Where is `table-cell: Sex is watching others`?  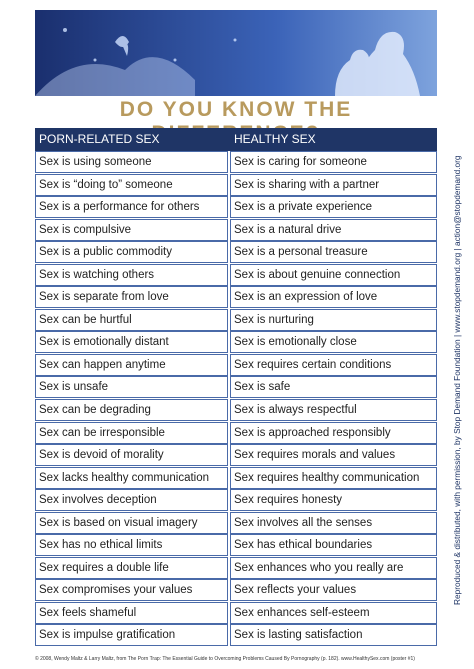
table-cell: Sex is watching others is located at coordinates (131, 274).